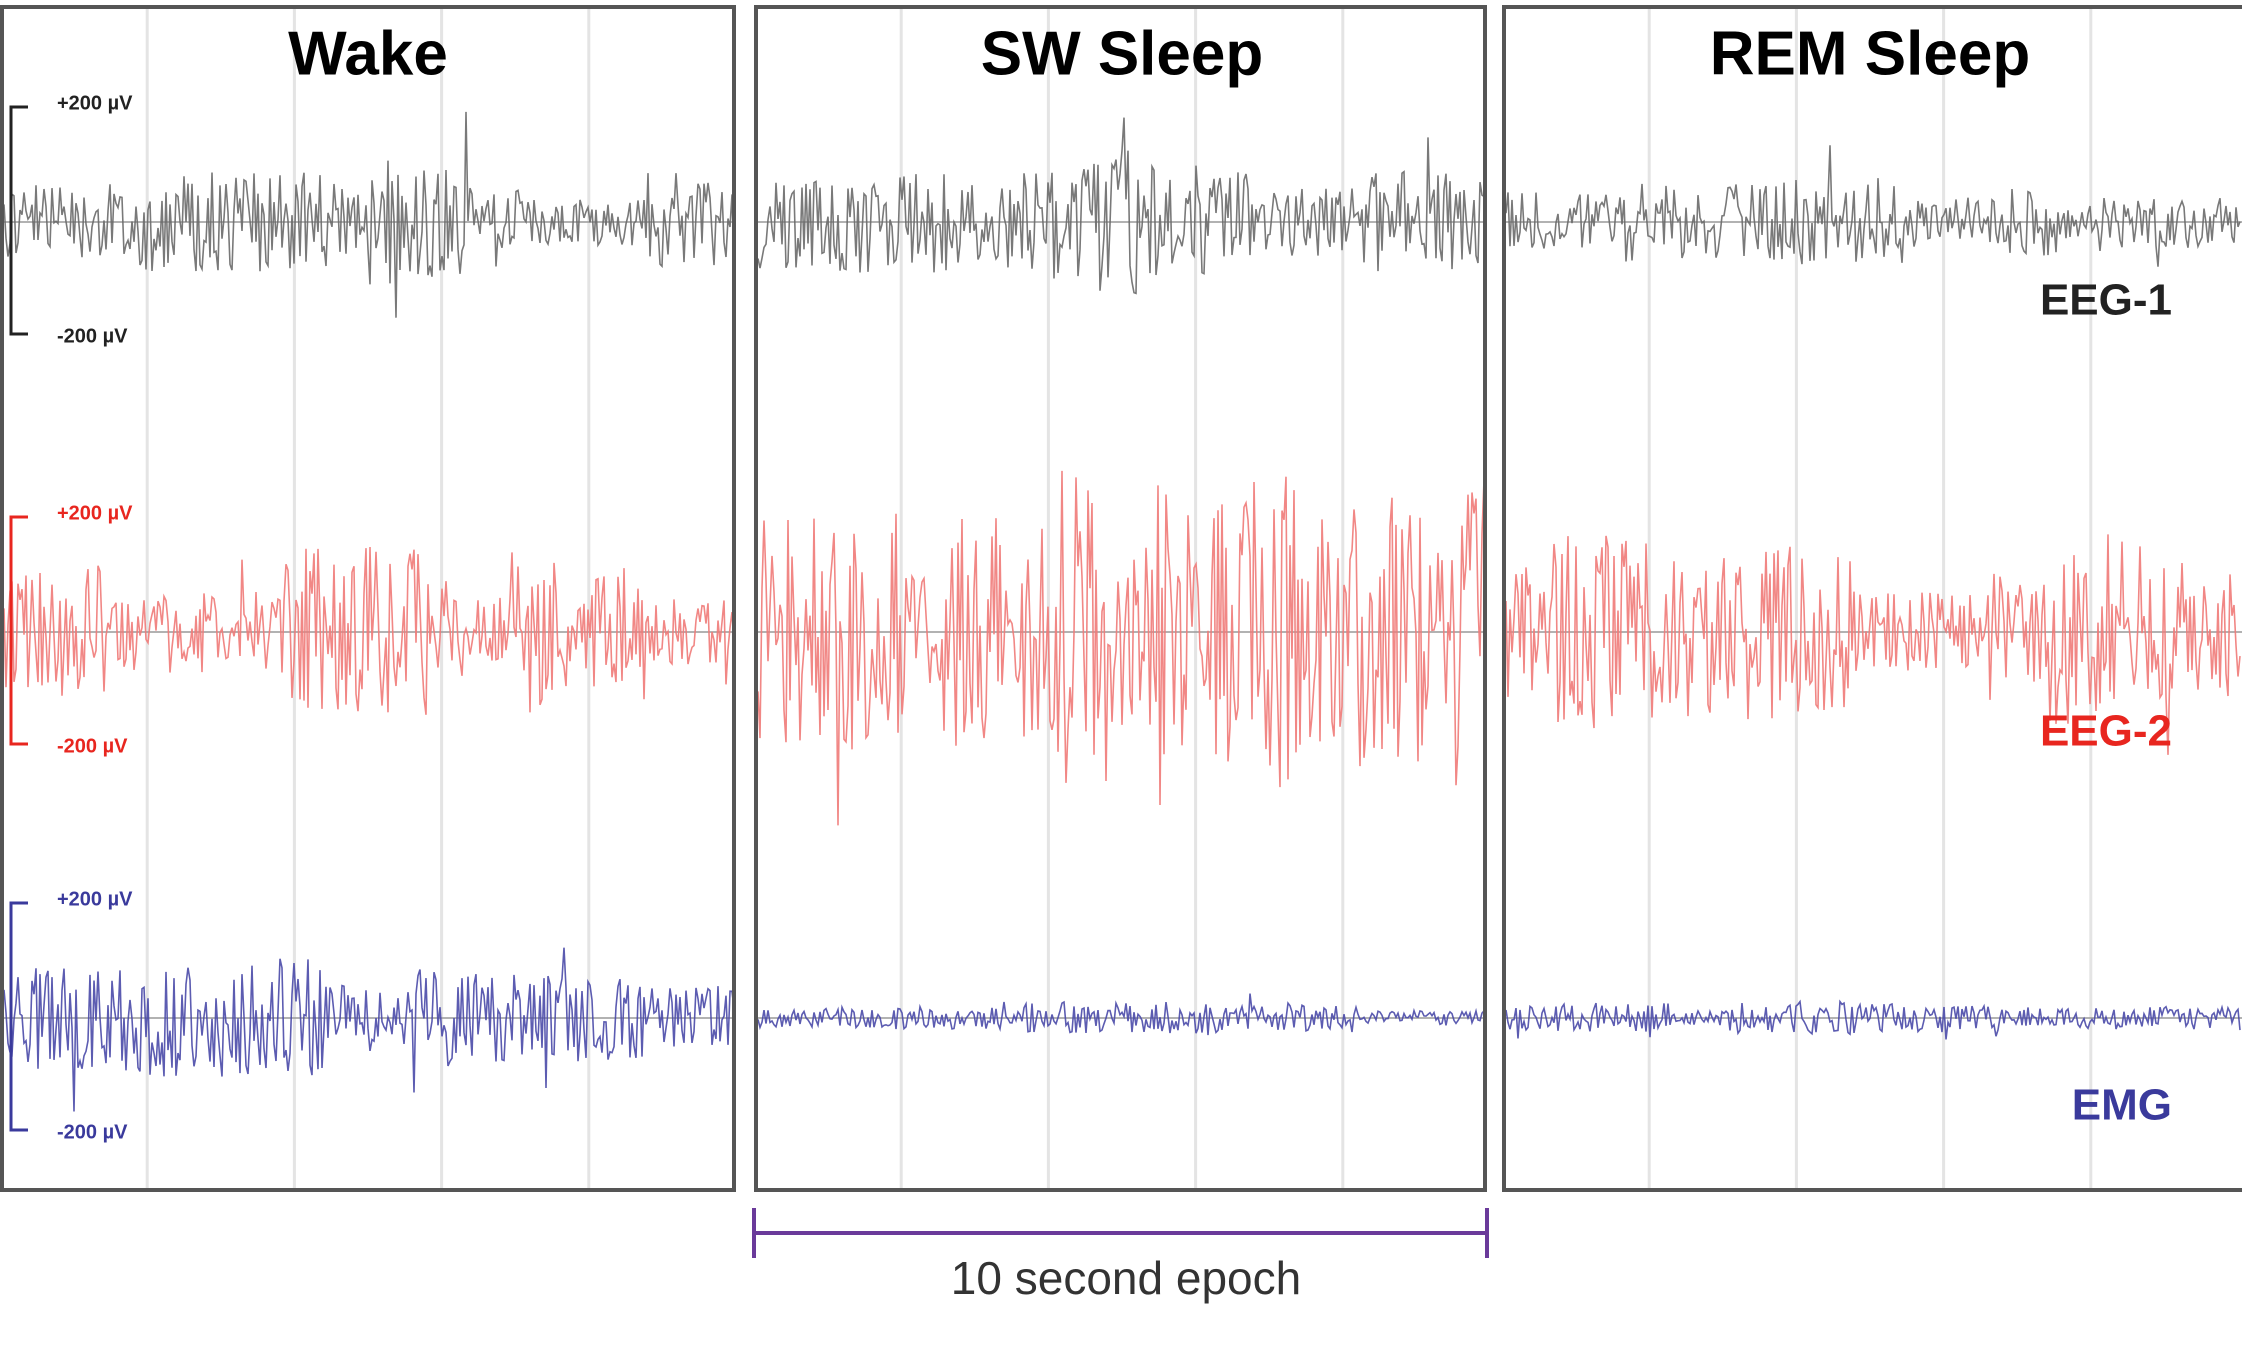  I want to click on channel-label: EMG, so click(2122, 1105).